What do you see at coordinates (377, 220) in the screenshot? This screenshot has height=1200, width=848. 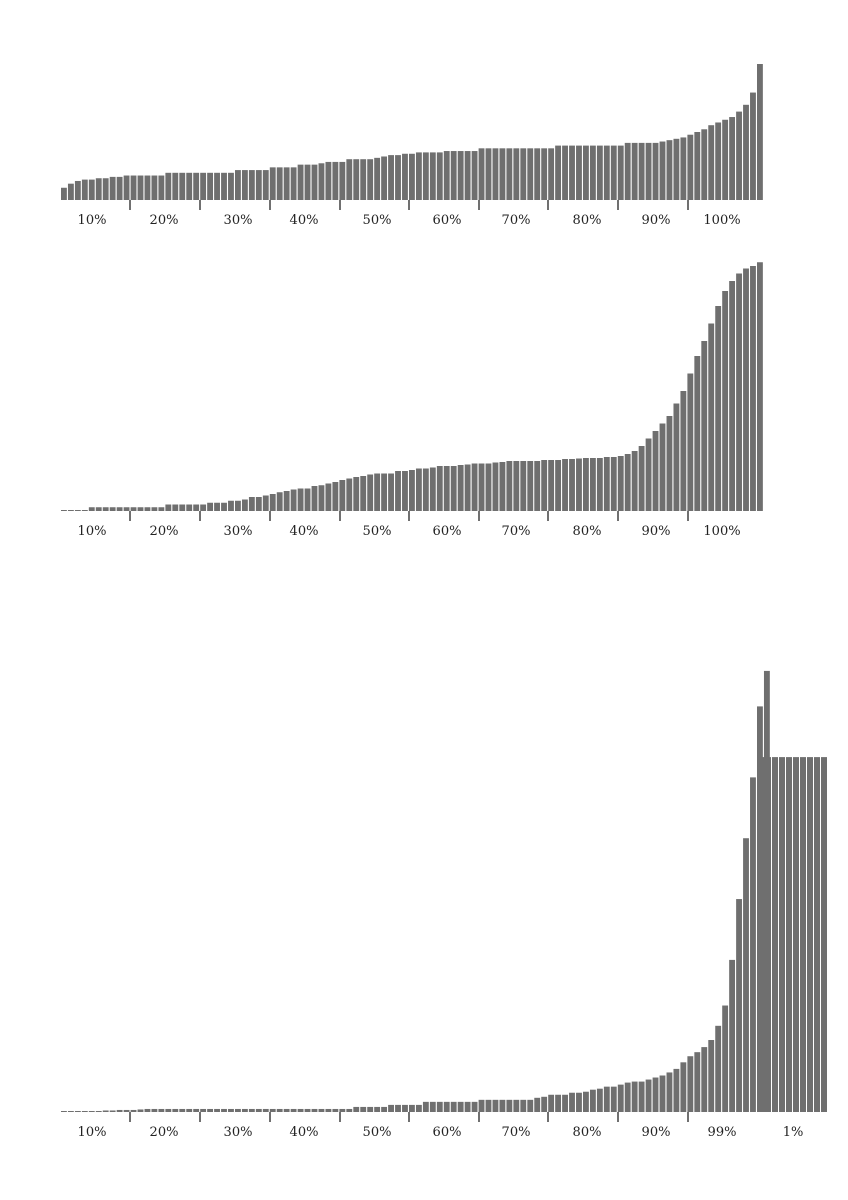 I see `tick-label: 50%` at bounding box center [377, 220].